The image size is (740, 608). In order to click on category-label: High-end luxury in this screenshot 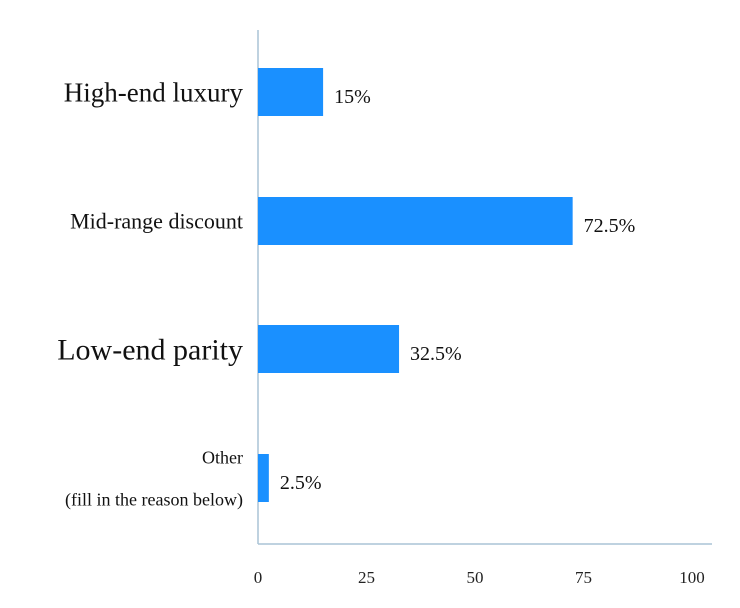, I will do `click(154, 92)`.